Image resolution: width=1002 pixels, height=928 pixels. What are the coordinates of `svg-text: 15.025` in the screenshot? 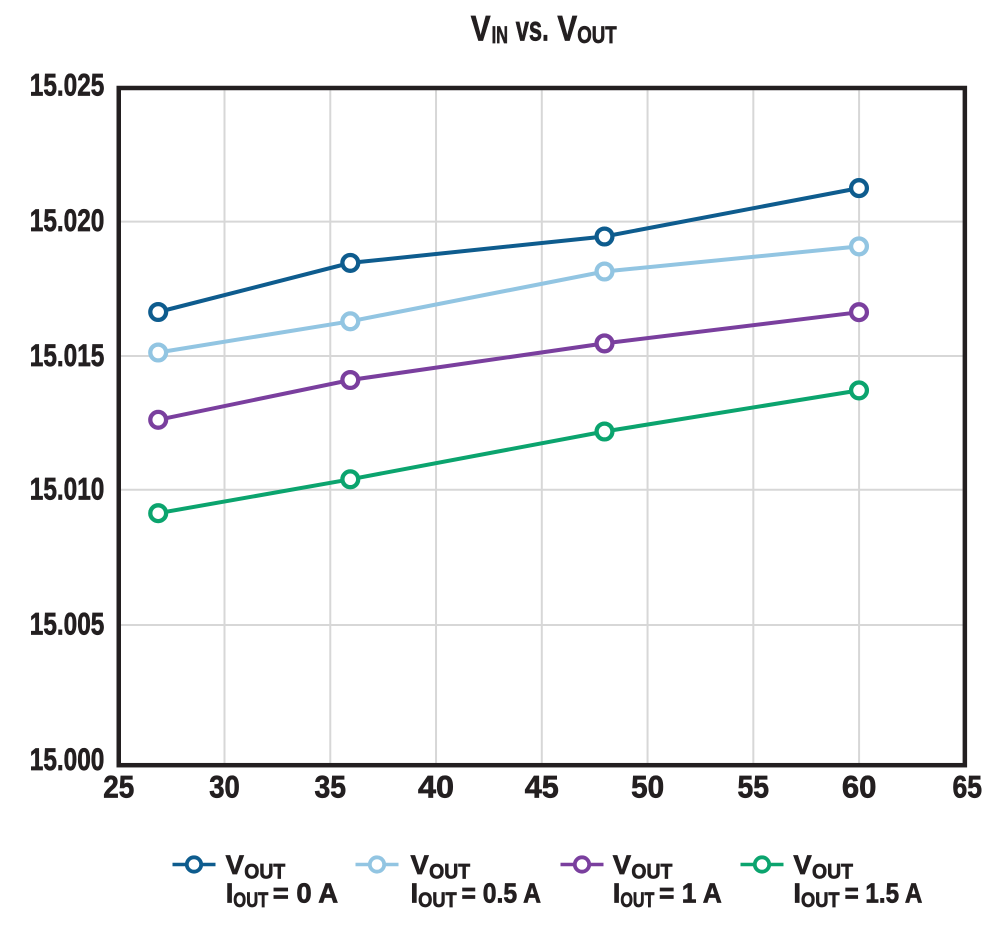 It's located at (67, 84).